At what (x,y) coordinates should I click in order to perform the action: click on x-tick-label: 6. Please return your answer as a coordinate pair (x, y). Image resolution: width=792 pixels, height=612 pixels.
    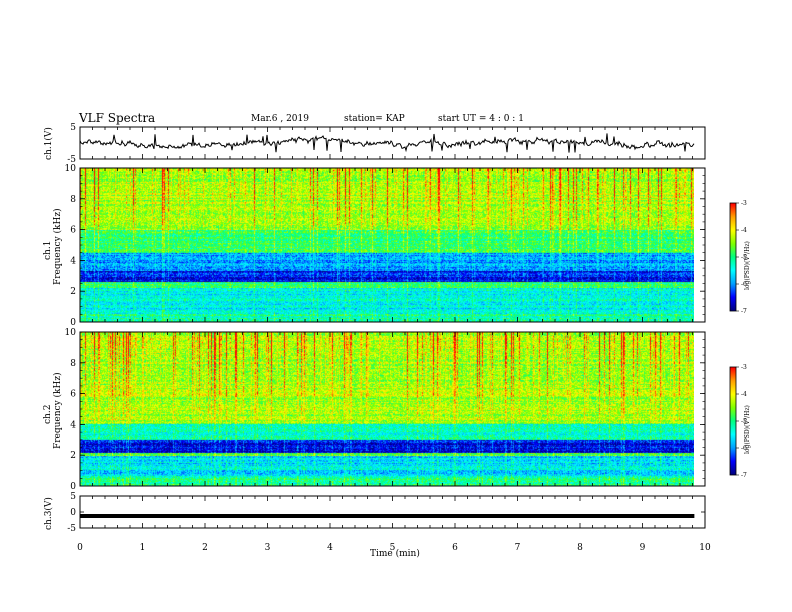
    Looking at the image, I should click on (455, 548).